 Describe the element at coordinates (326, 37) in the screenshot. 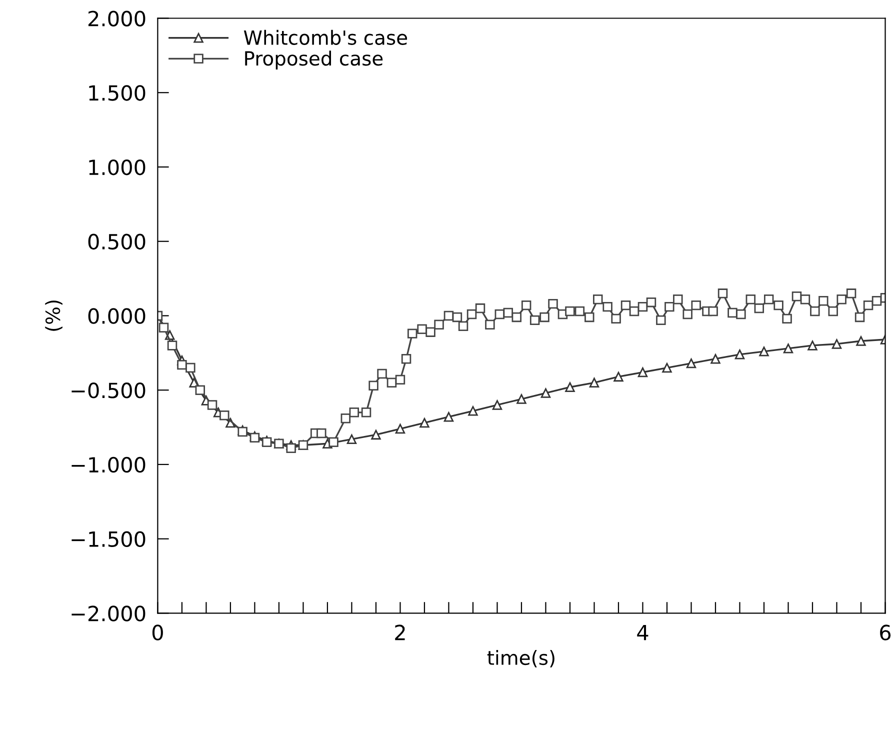

I see `legend-label: Whitcomb's case` at that location.